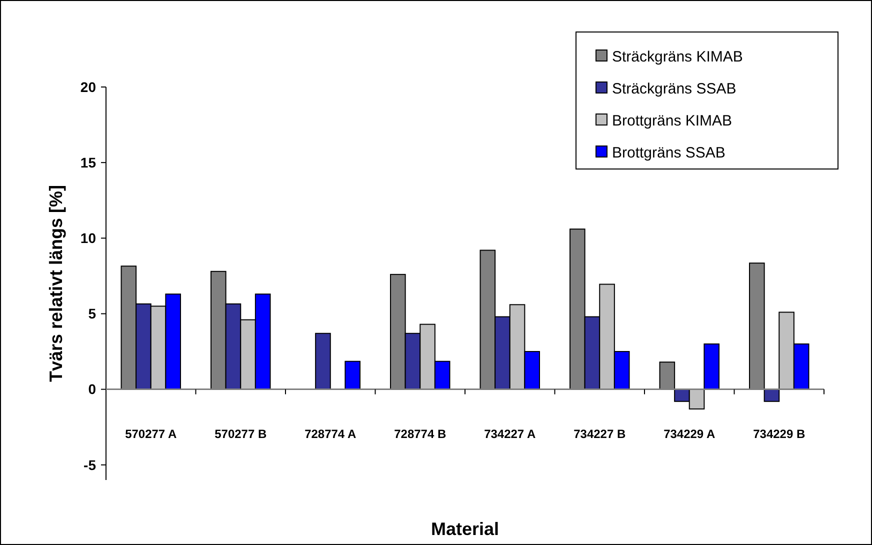 Image resolution: width=872 pixels, height=545 pixels. What do you see at coordinates (88, 238) in the screenshot?
I see `y-tick-label: 10` at bounding box center [88, 238].